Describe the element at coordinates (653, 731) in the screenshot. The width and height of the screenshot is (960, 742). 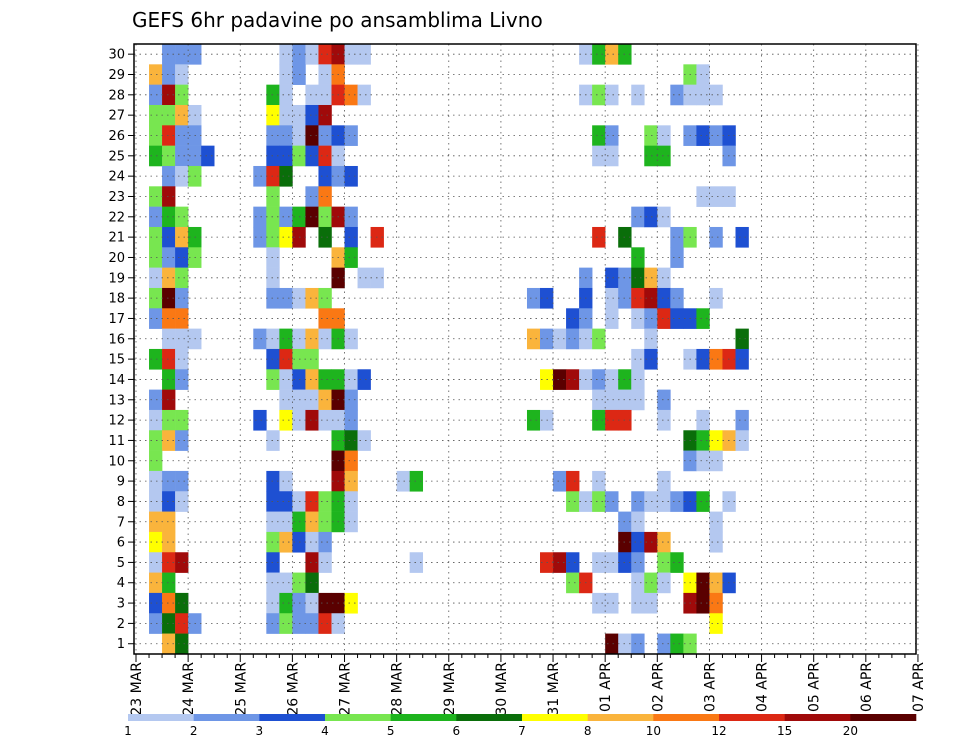
I see `colorbar-label: 10` at that location.